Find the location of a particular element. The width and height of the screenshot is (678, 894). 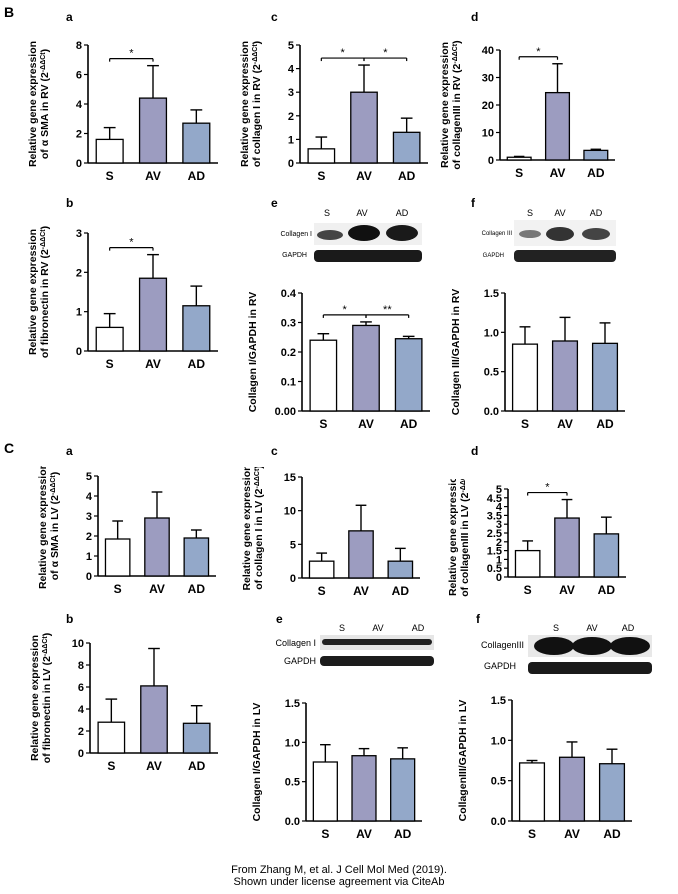

blot-rv-collagen3: S AV AD Collagen III GAPDH is located at coordinates (553, 235).